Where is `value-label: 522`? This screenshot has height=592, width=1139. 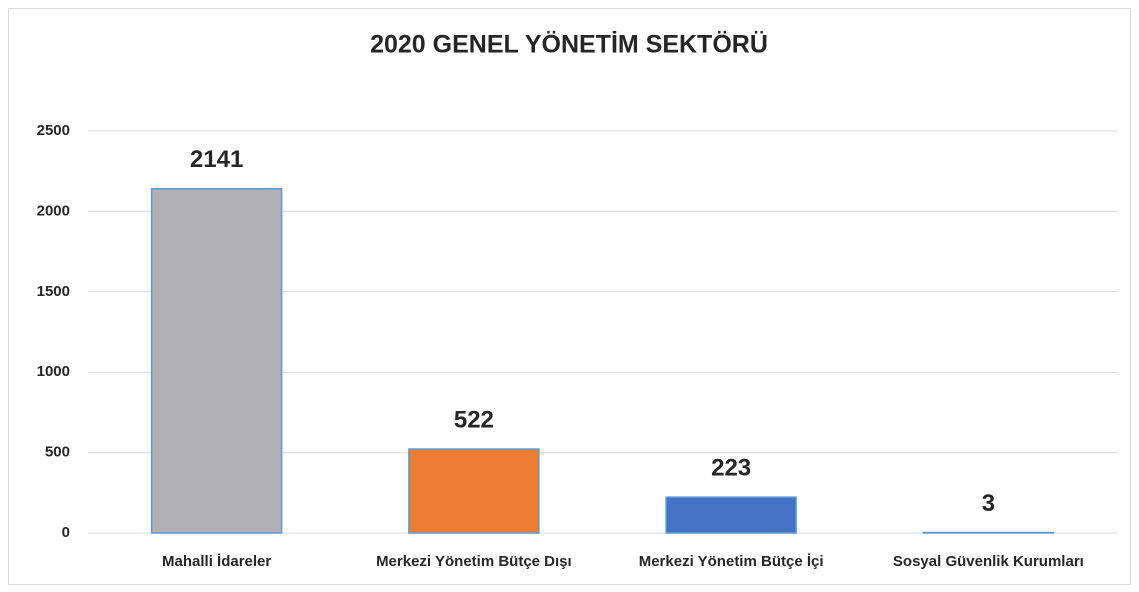
value-label: 522 is located at coordinates (474, 419).